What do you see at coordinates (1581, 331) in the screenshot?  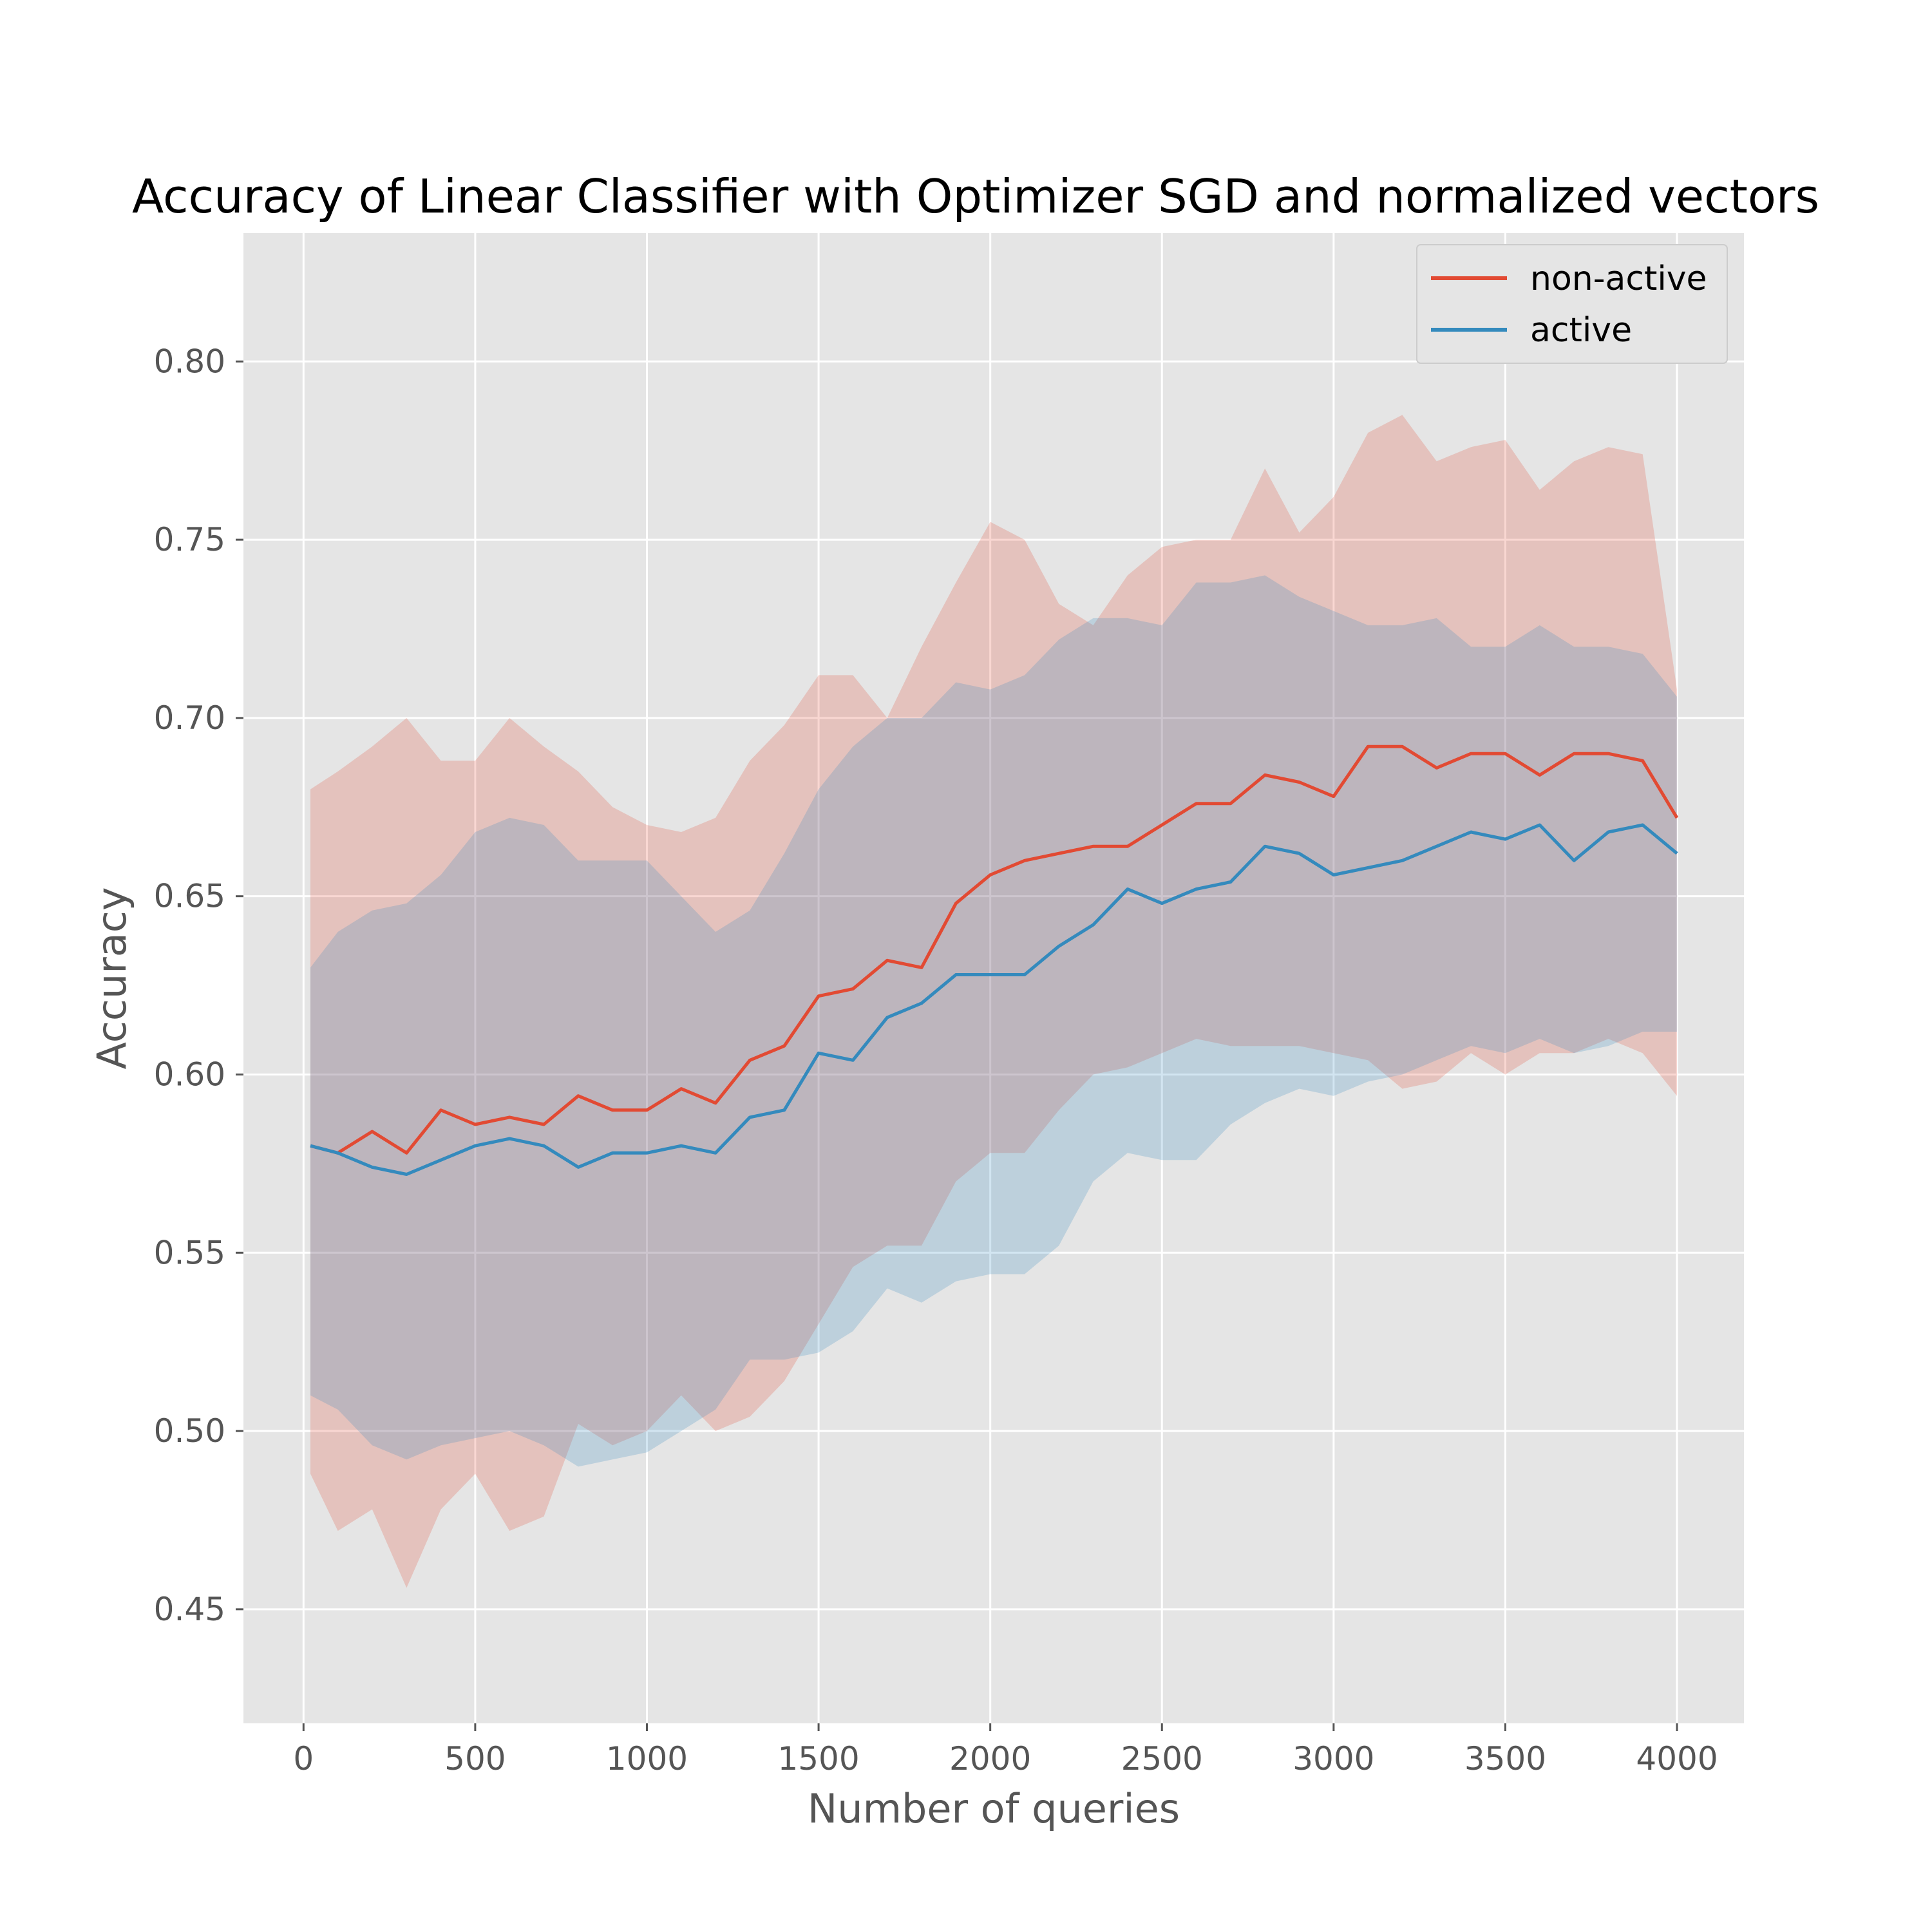 I see `legend-label-active: active` at bounding box center [1581, 331].